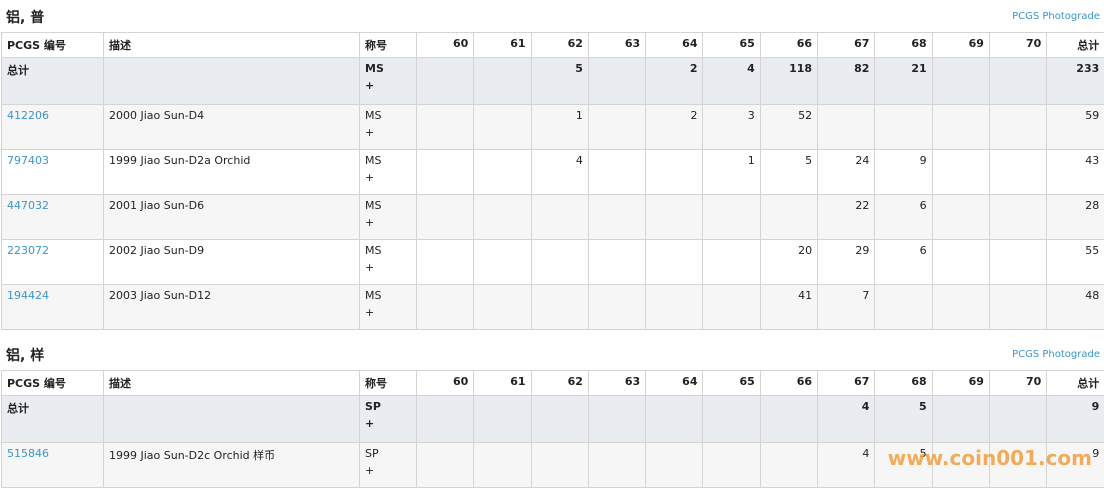 The width and height of the screenshot is (1104, 488). What do you see at coordinates (53, 81) in the screenshot?
I see `total-label: 总计` at bounding box center [53, 81].